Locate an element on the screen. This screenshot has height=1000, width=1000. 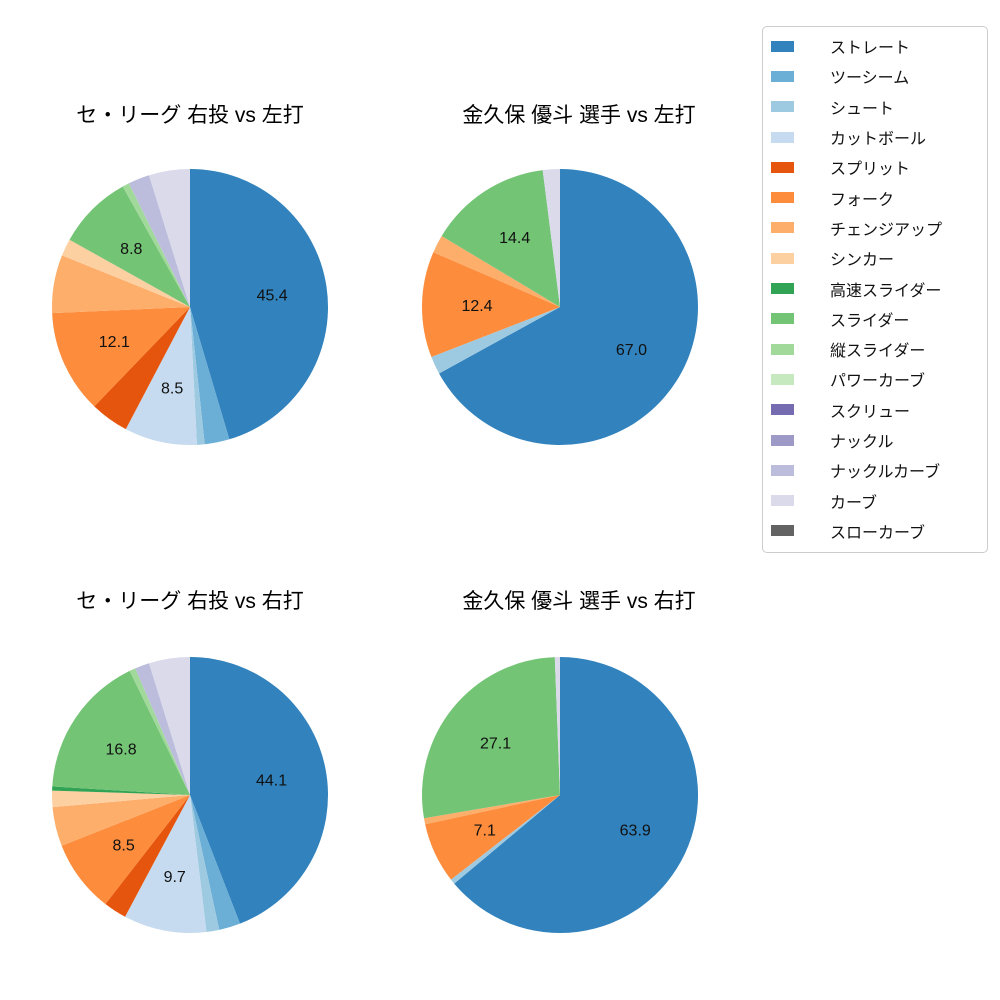
legend-item: フォーク is located at coordinates (875, 197).